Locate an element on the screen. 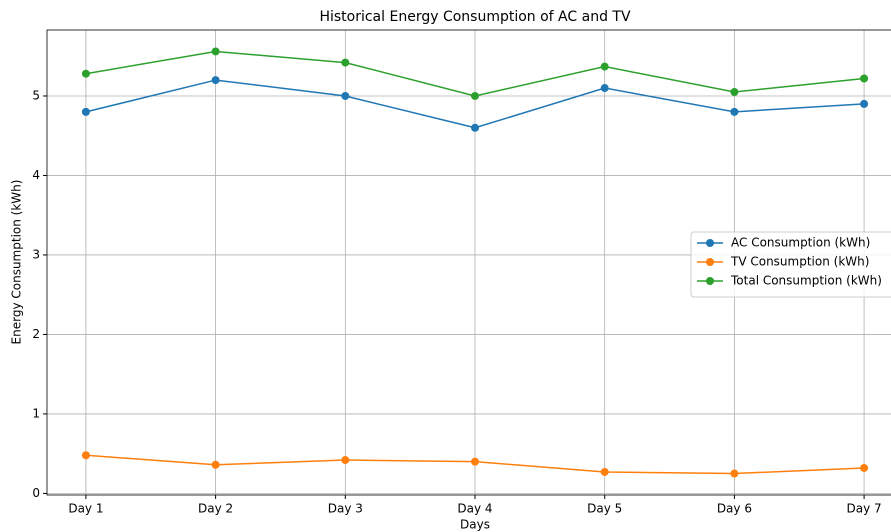  x-tick-label: Day 2 is located at coordinates (215, 509).